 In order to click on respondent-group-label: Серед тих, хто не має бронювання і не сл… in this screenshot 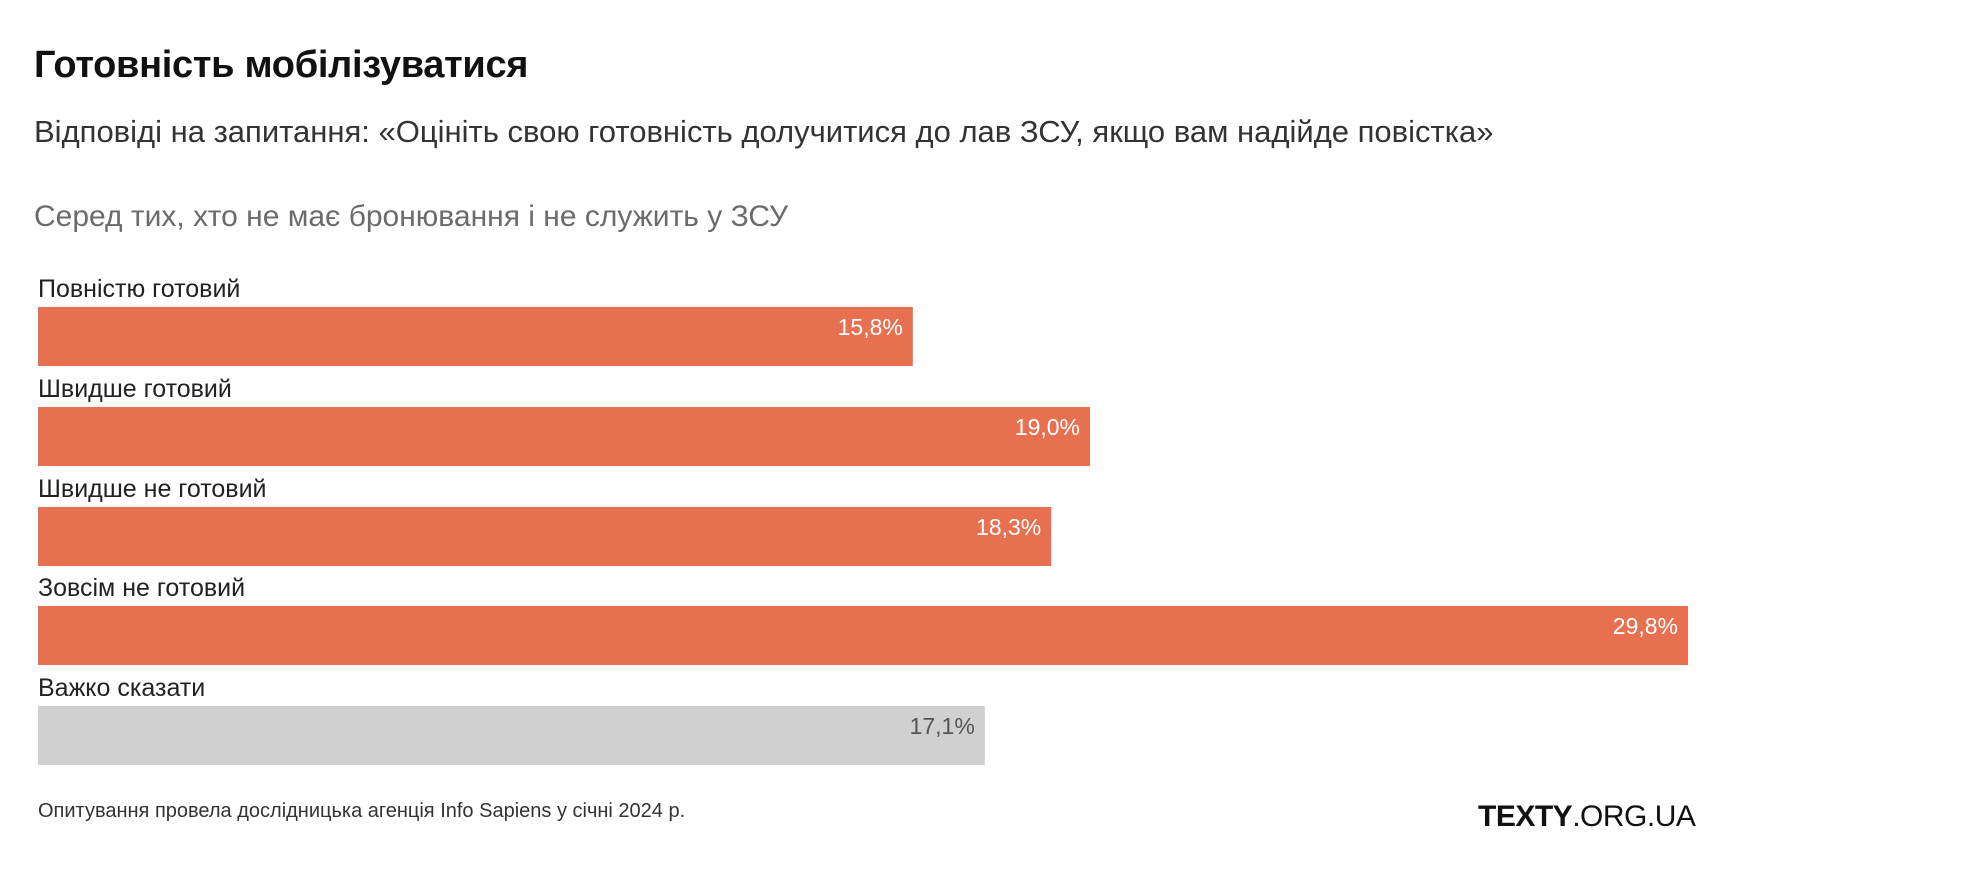, I will do `click(411, 216)`.